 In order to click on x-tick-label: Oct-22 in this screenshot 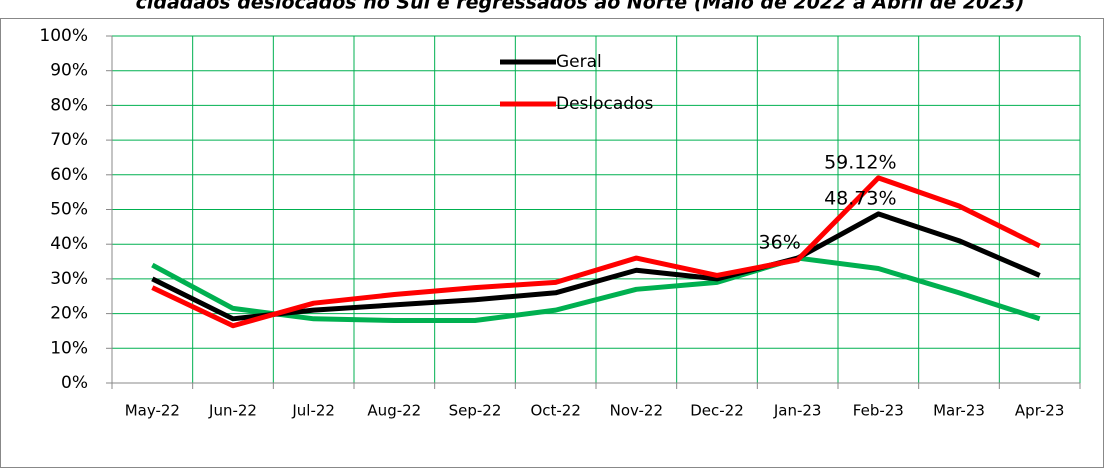, I will do `click(555, 411)`.